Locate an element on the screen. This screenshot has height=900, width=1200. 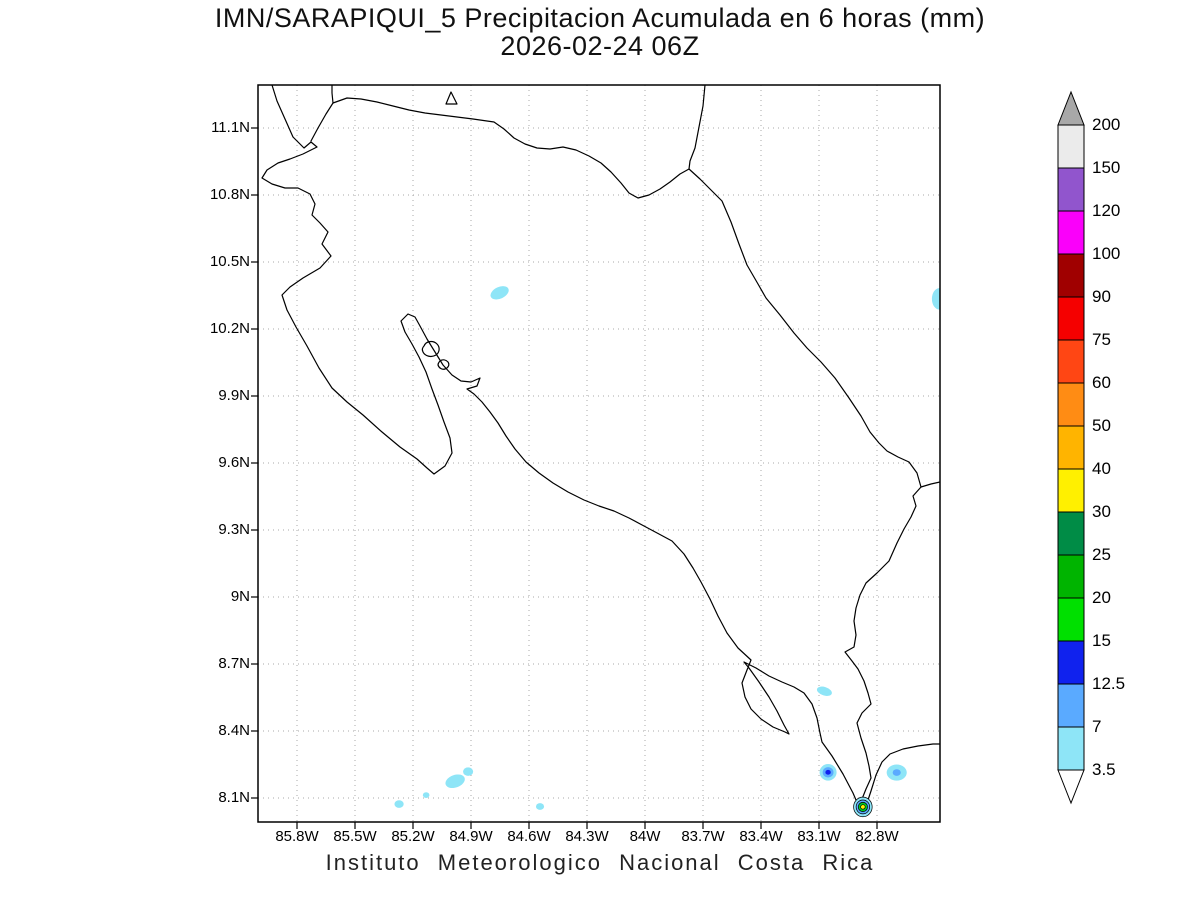
chira-island is located at coordinates (430, 349).